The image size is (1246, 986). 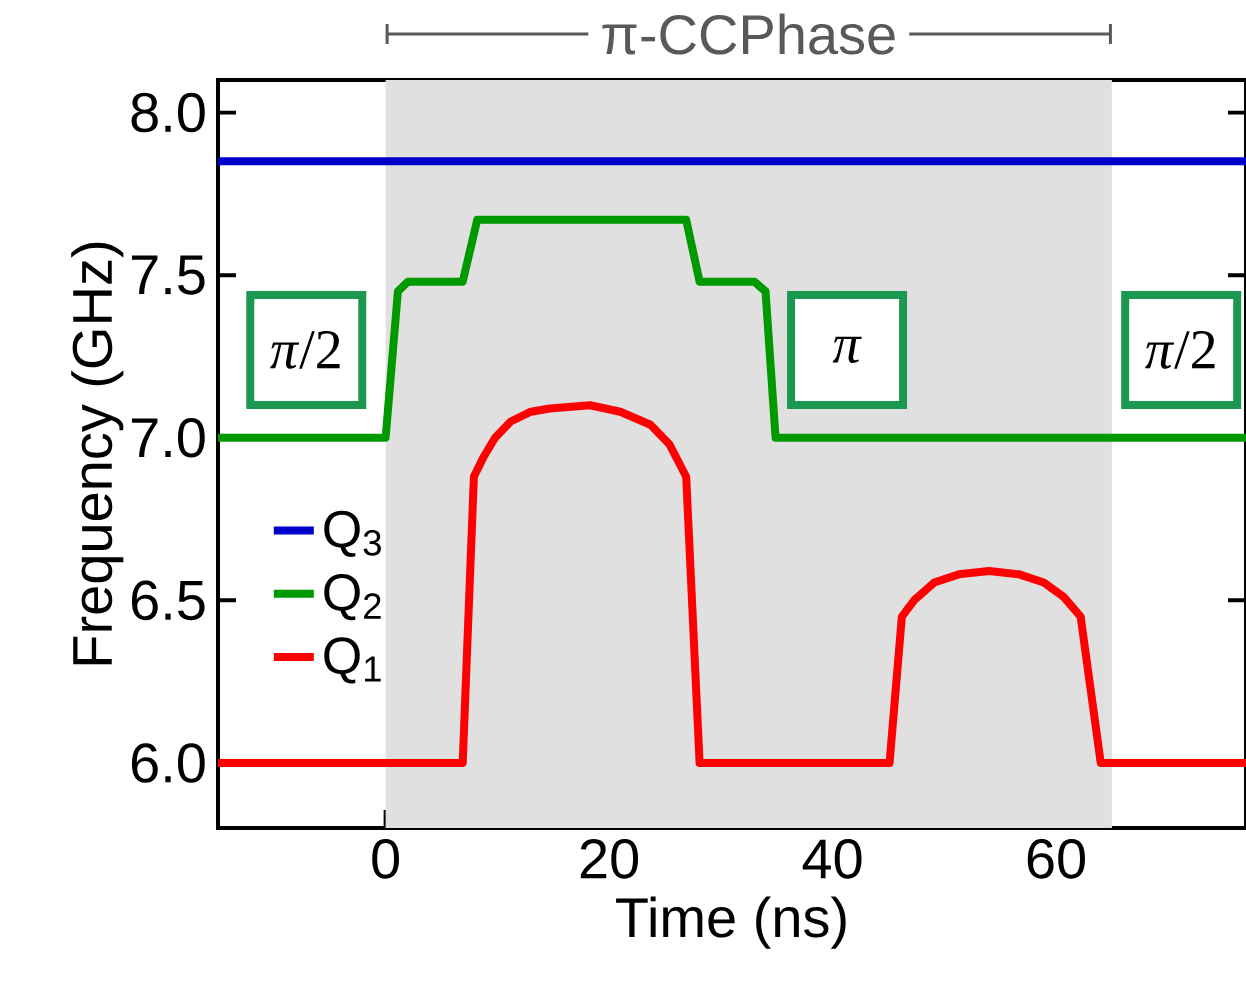 What do you see at coordinates (609, 859) in the screenshot?
I see `x-tick-label: 20` at bounding box center [609, 859].